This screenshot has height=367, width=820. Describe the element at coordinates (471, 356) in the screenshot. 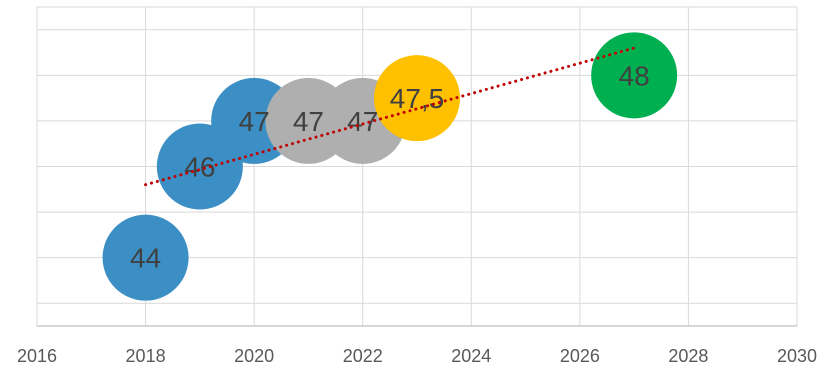

I see `x-tick-label: 2024` at that location.